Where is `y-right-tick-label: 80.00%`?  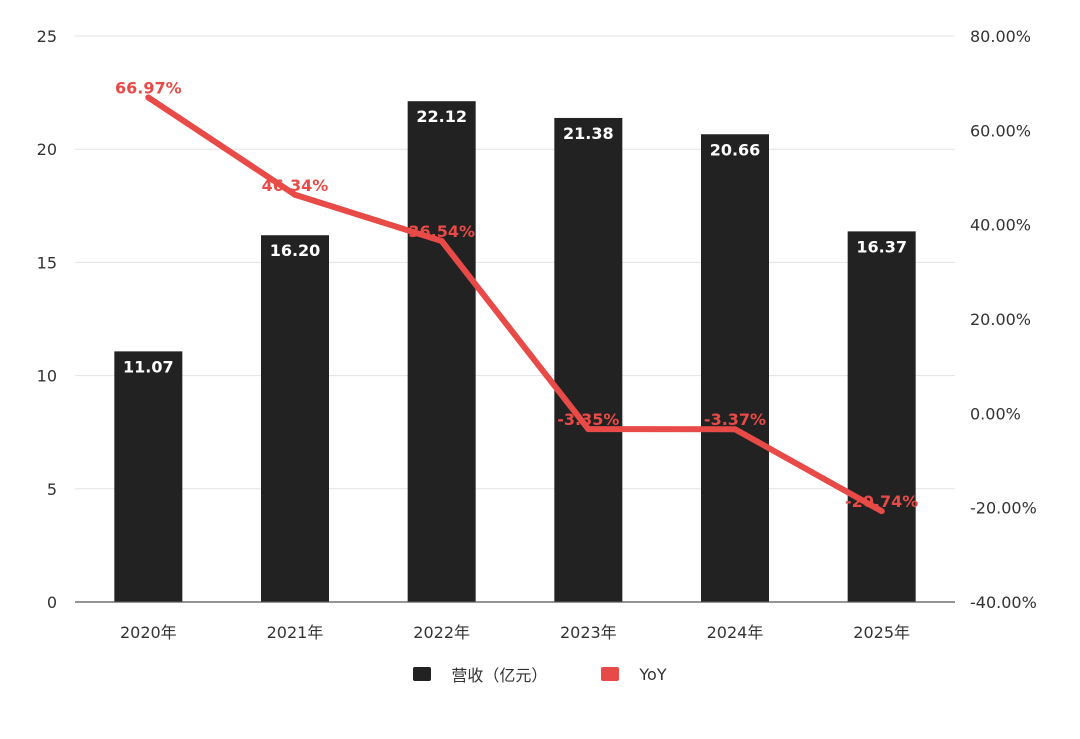 y-right-tick-label: 80.00% is located at coordinates (1000, 36).